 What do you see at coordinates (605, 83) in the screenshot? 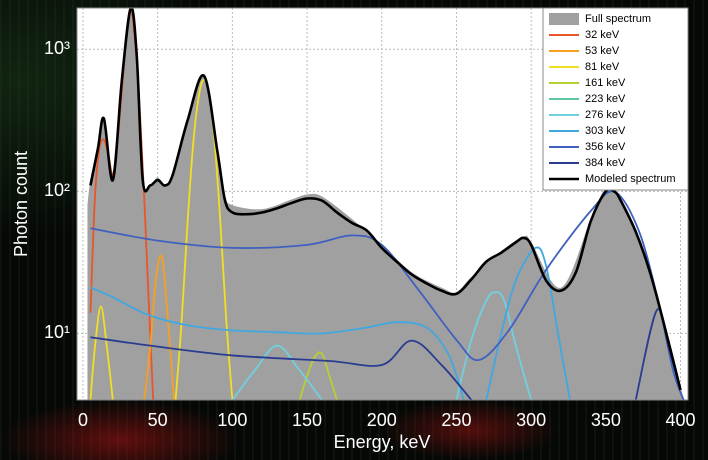
I see `legend-label: 161 keV` at bounding box center [605, 83].